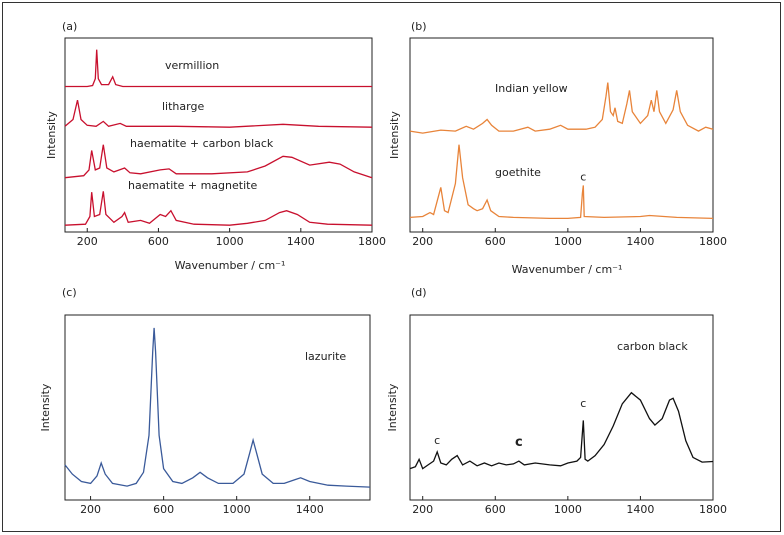 The width and height of the screenshot is (784, 535). What do you see at coordinates (419, 26) in the screenshot?
I see `panel-label: (b)` at bounding box center [419, 26].